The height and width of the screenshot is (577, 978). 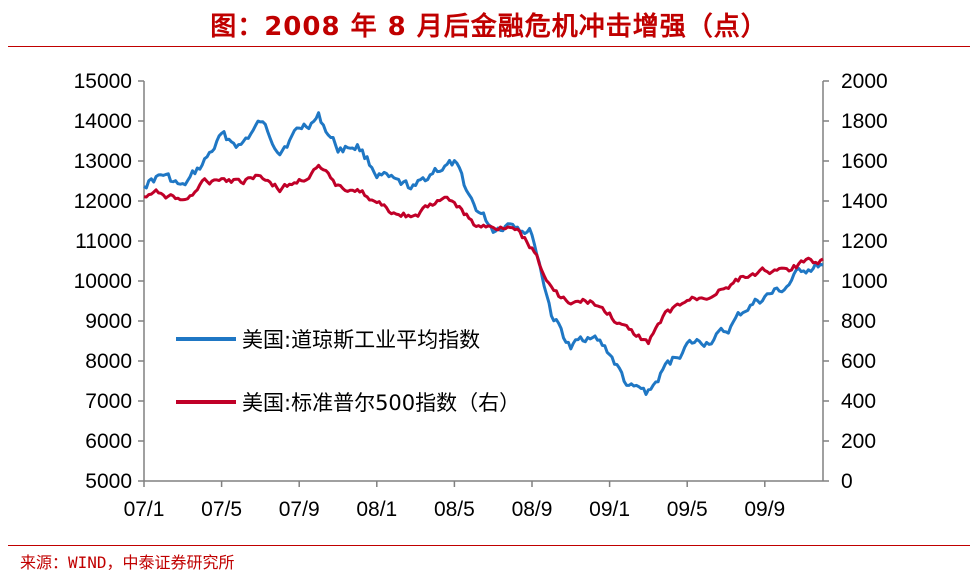 What do you see at coordinates (108, 321) in the screenshot?
I see `left-tick-label: 9000` at bounding box center [108, 321].